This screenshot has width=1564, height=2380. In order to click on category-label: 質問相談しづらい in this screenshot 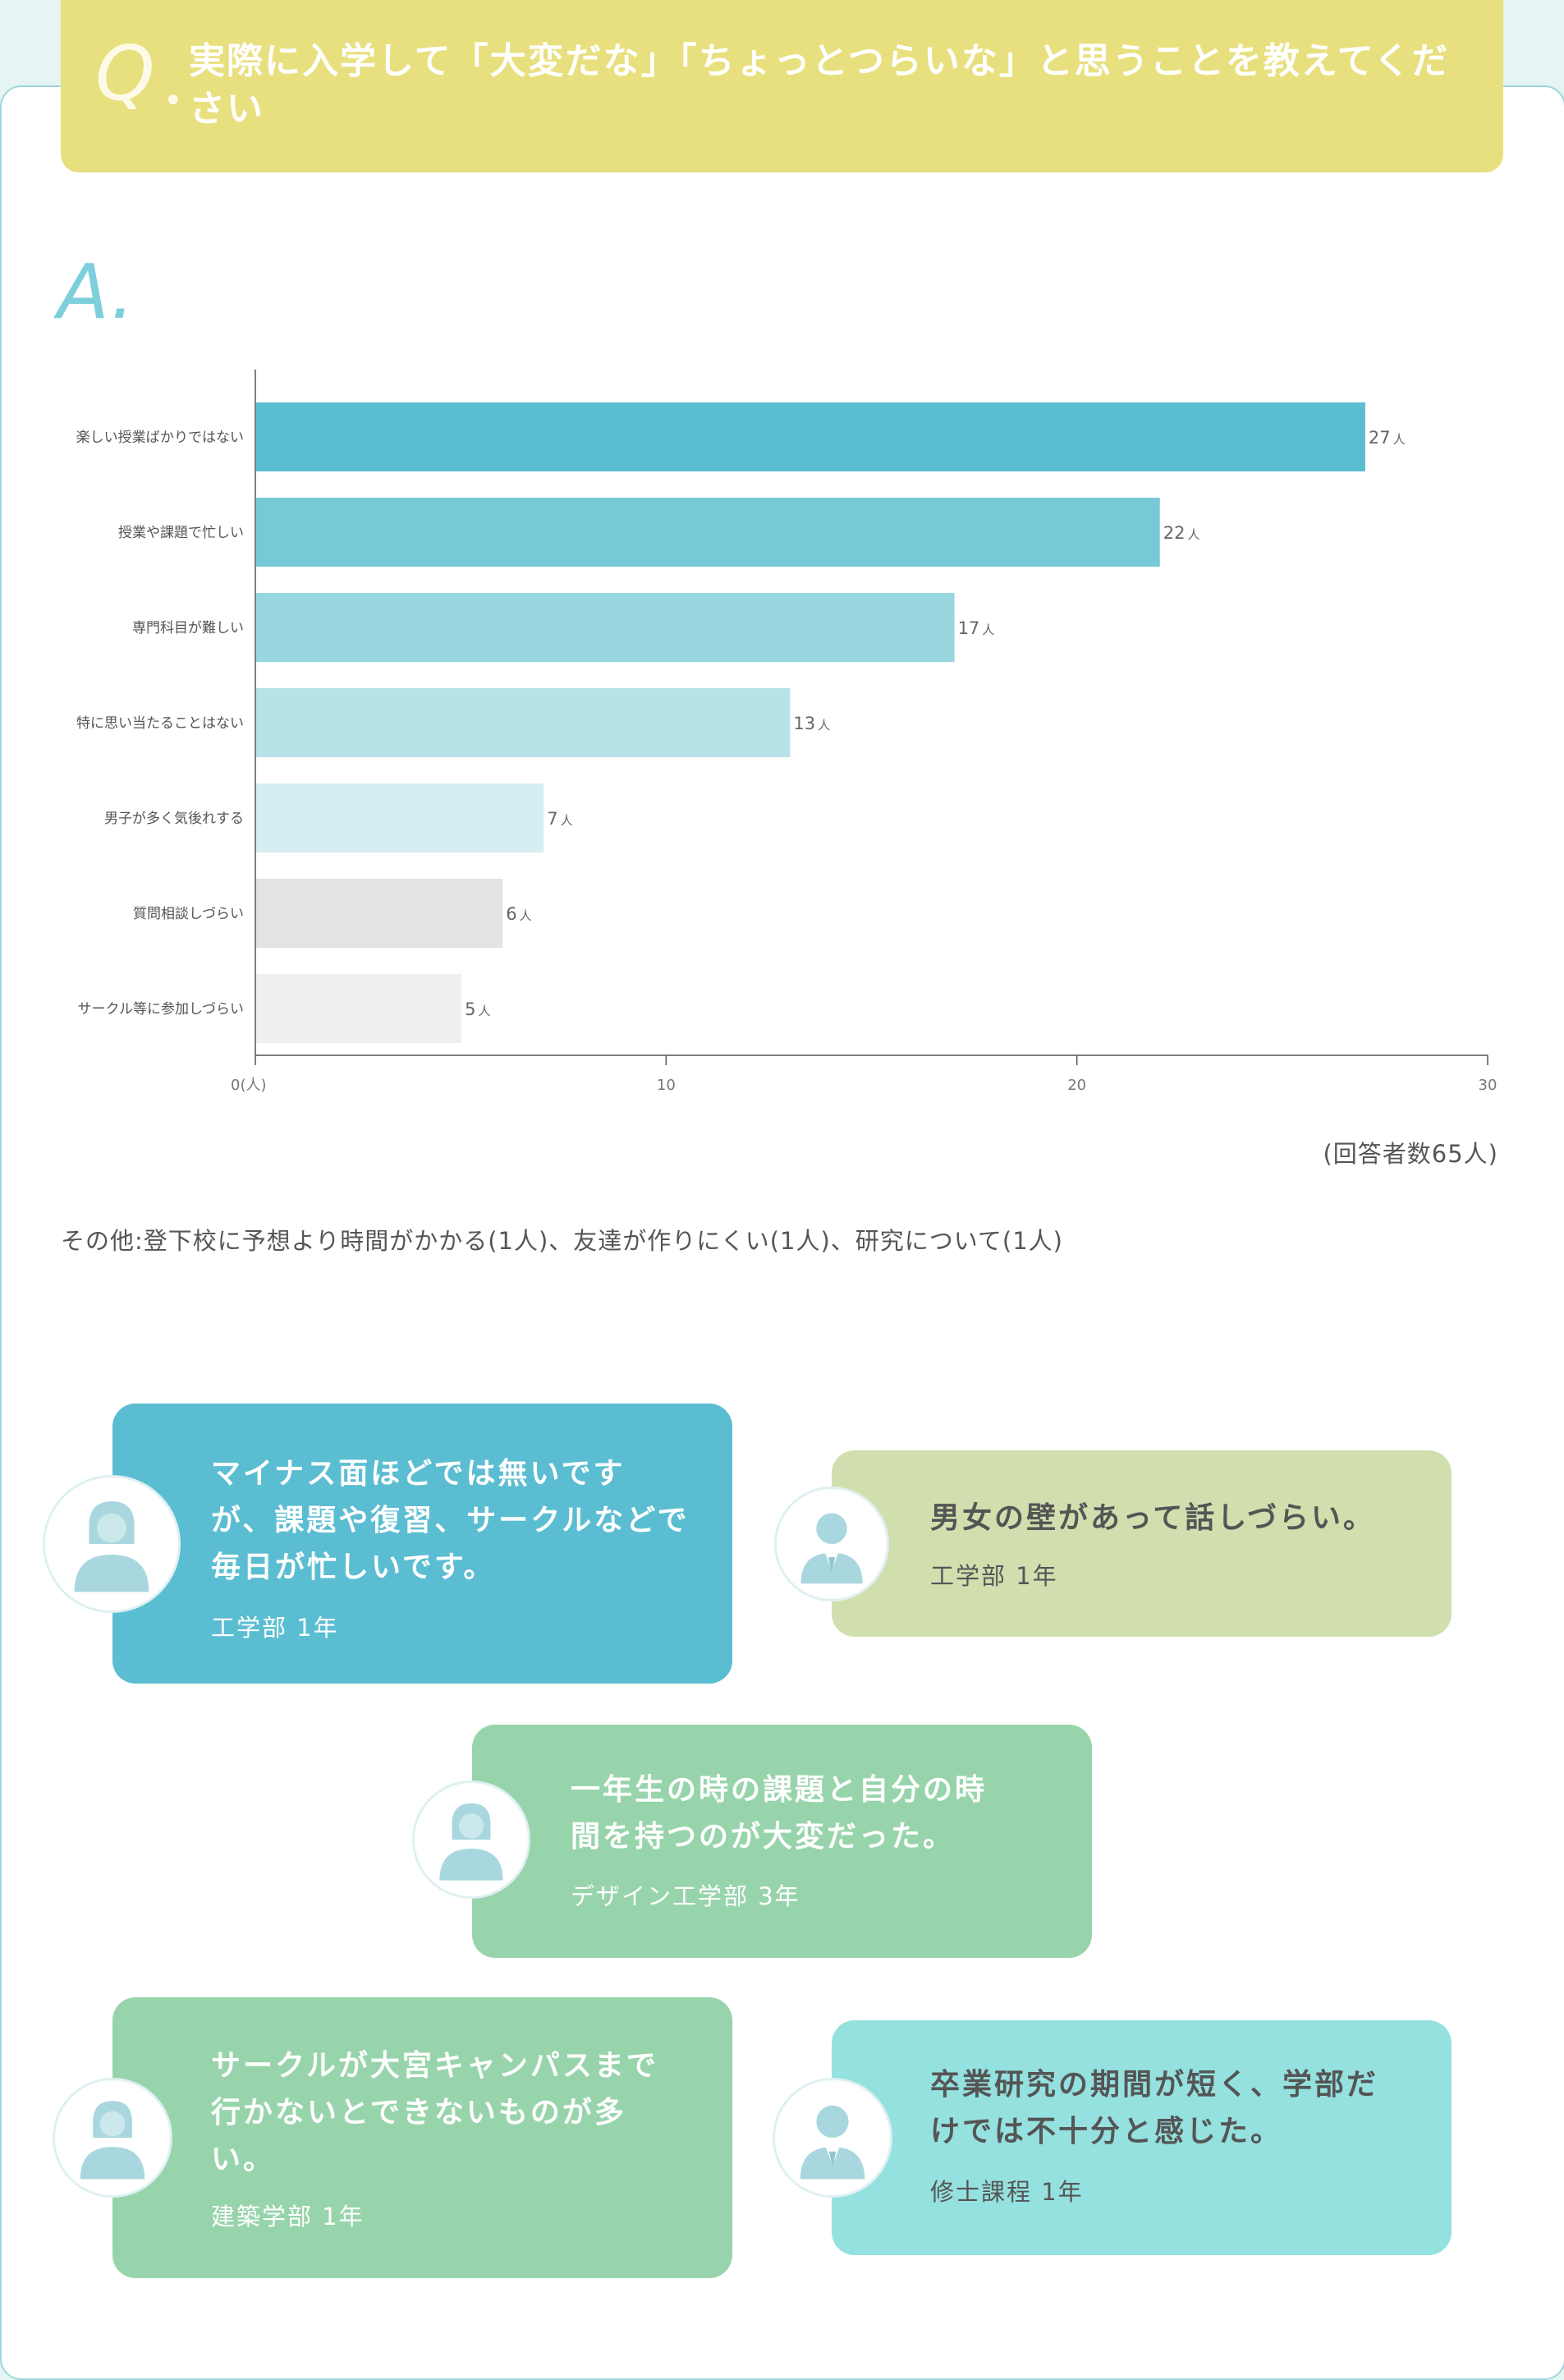, I will do `click(188, 914)`.